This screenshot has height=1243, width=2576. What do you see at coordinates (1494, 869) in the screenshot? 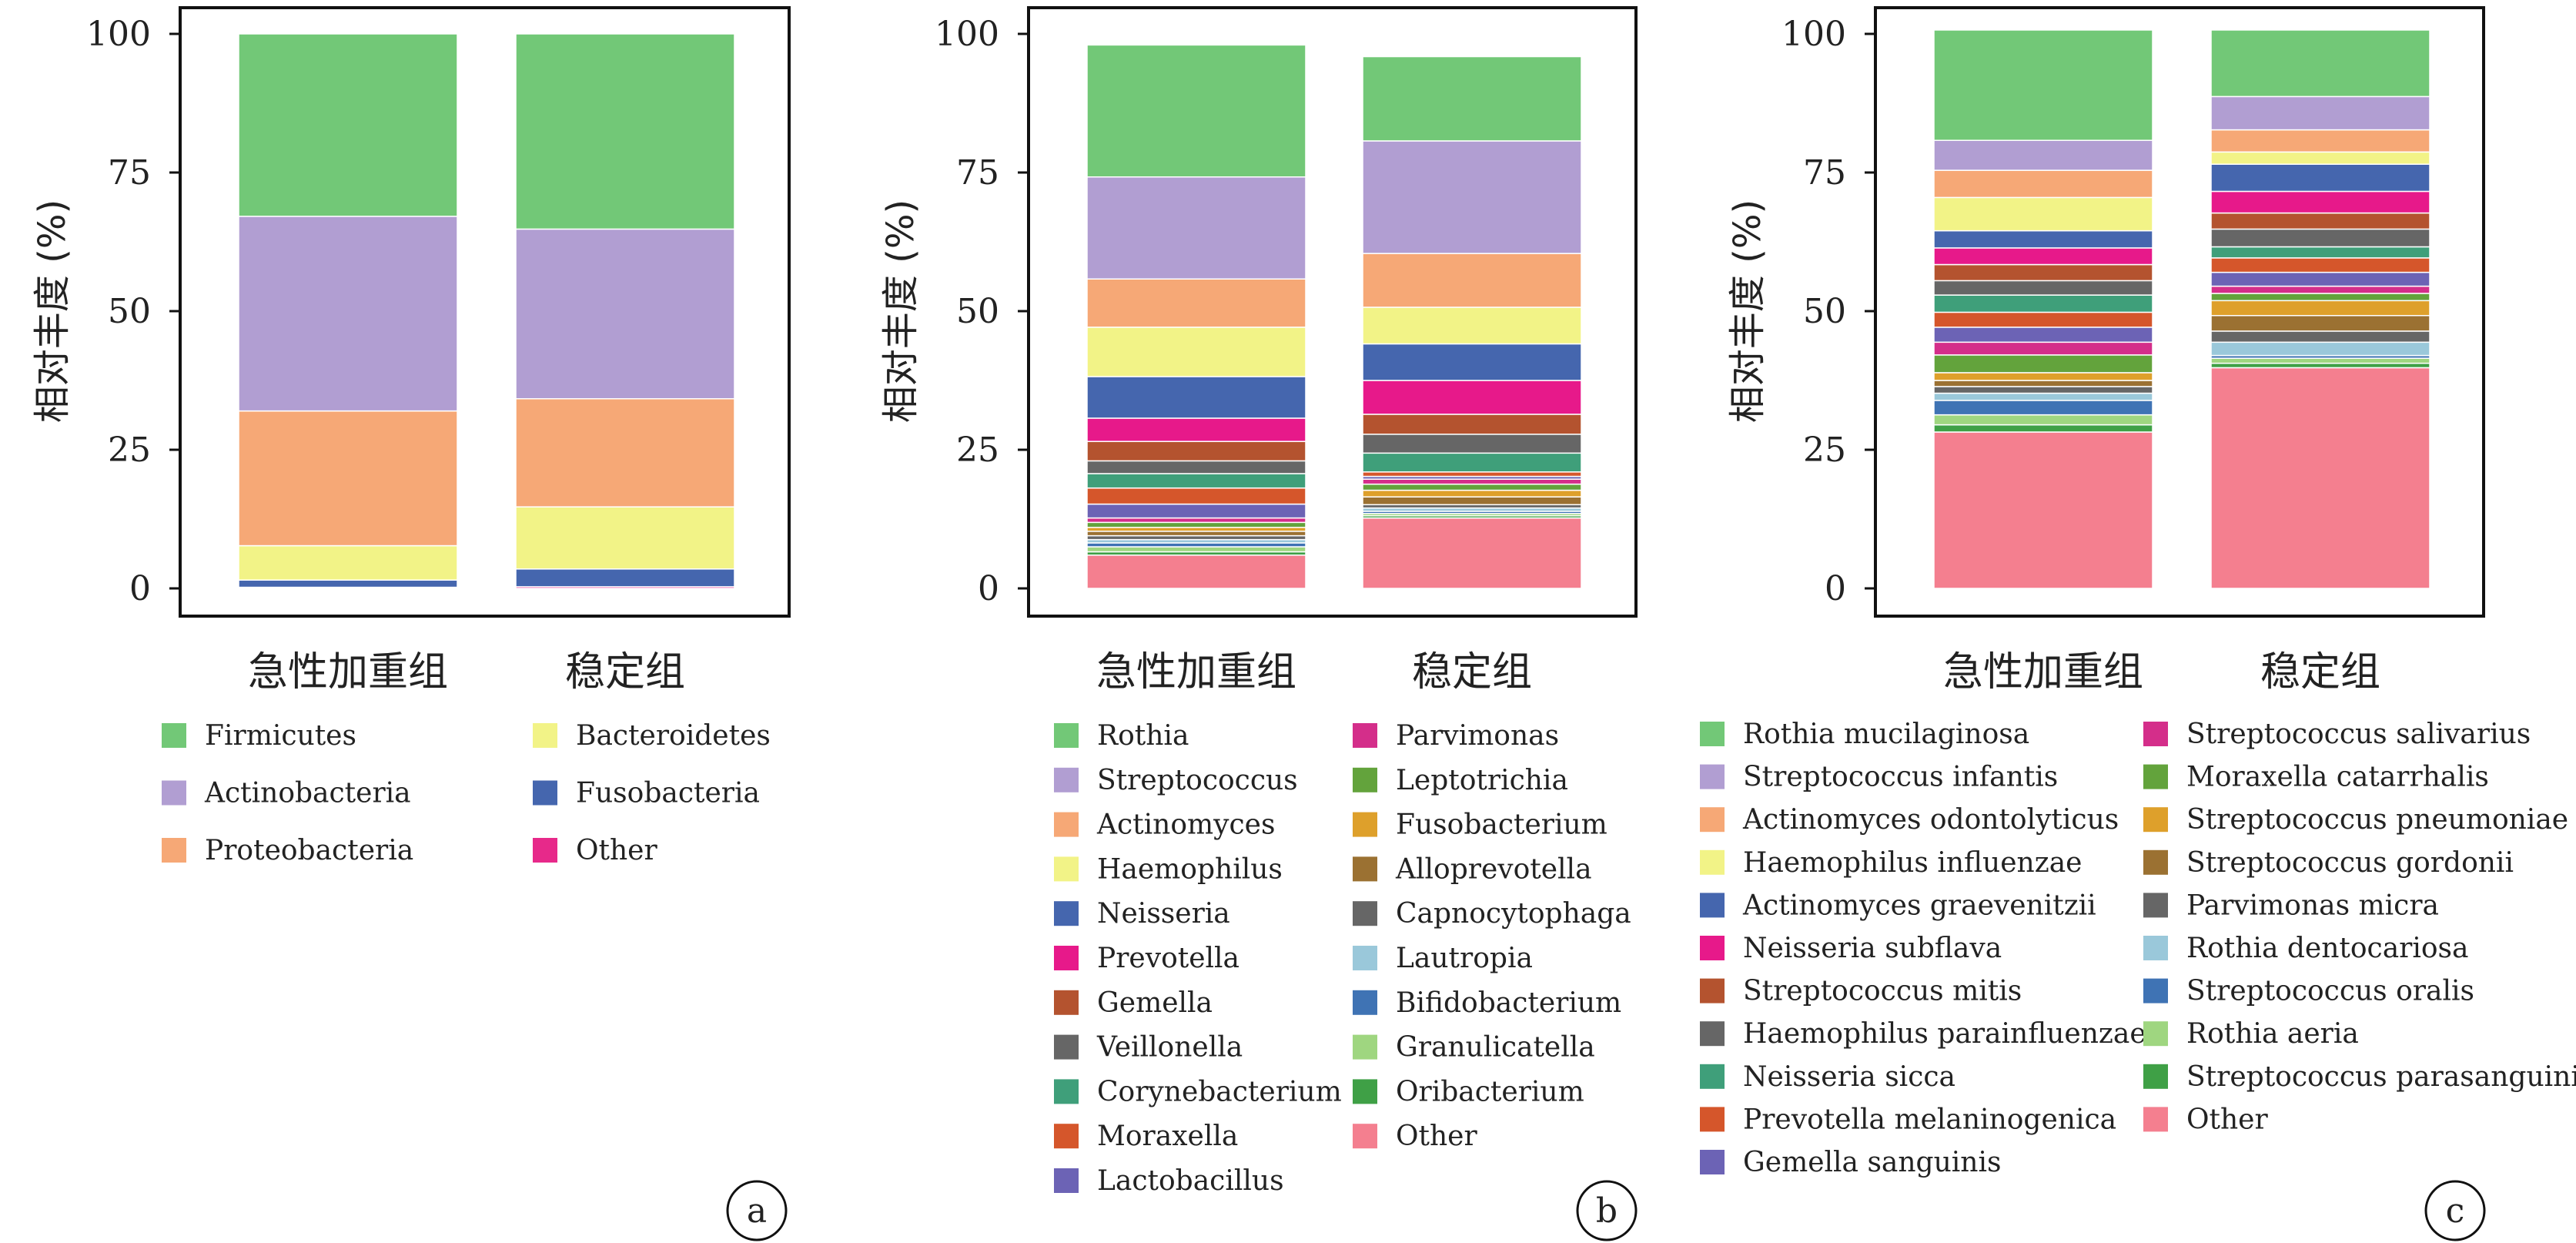
I see `legend-label: Alloprevotella` at bounding box center [1494, 869].